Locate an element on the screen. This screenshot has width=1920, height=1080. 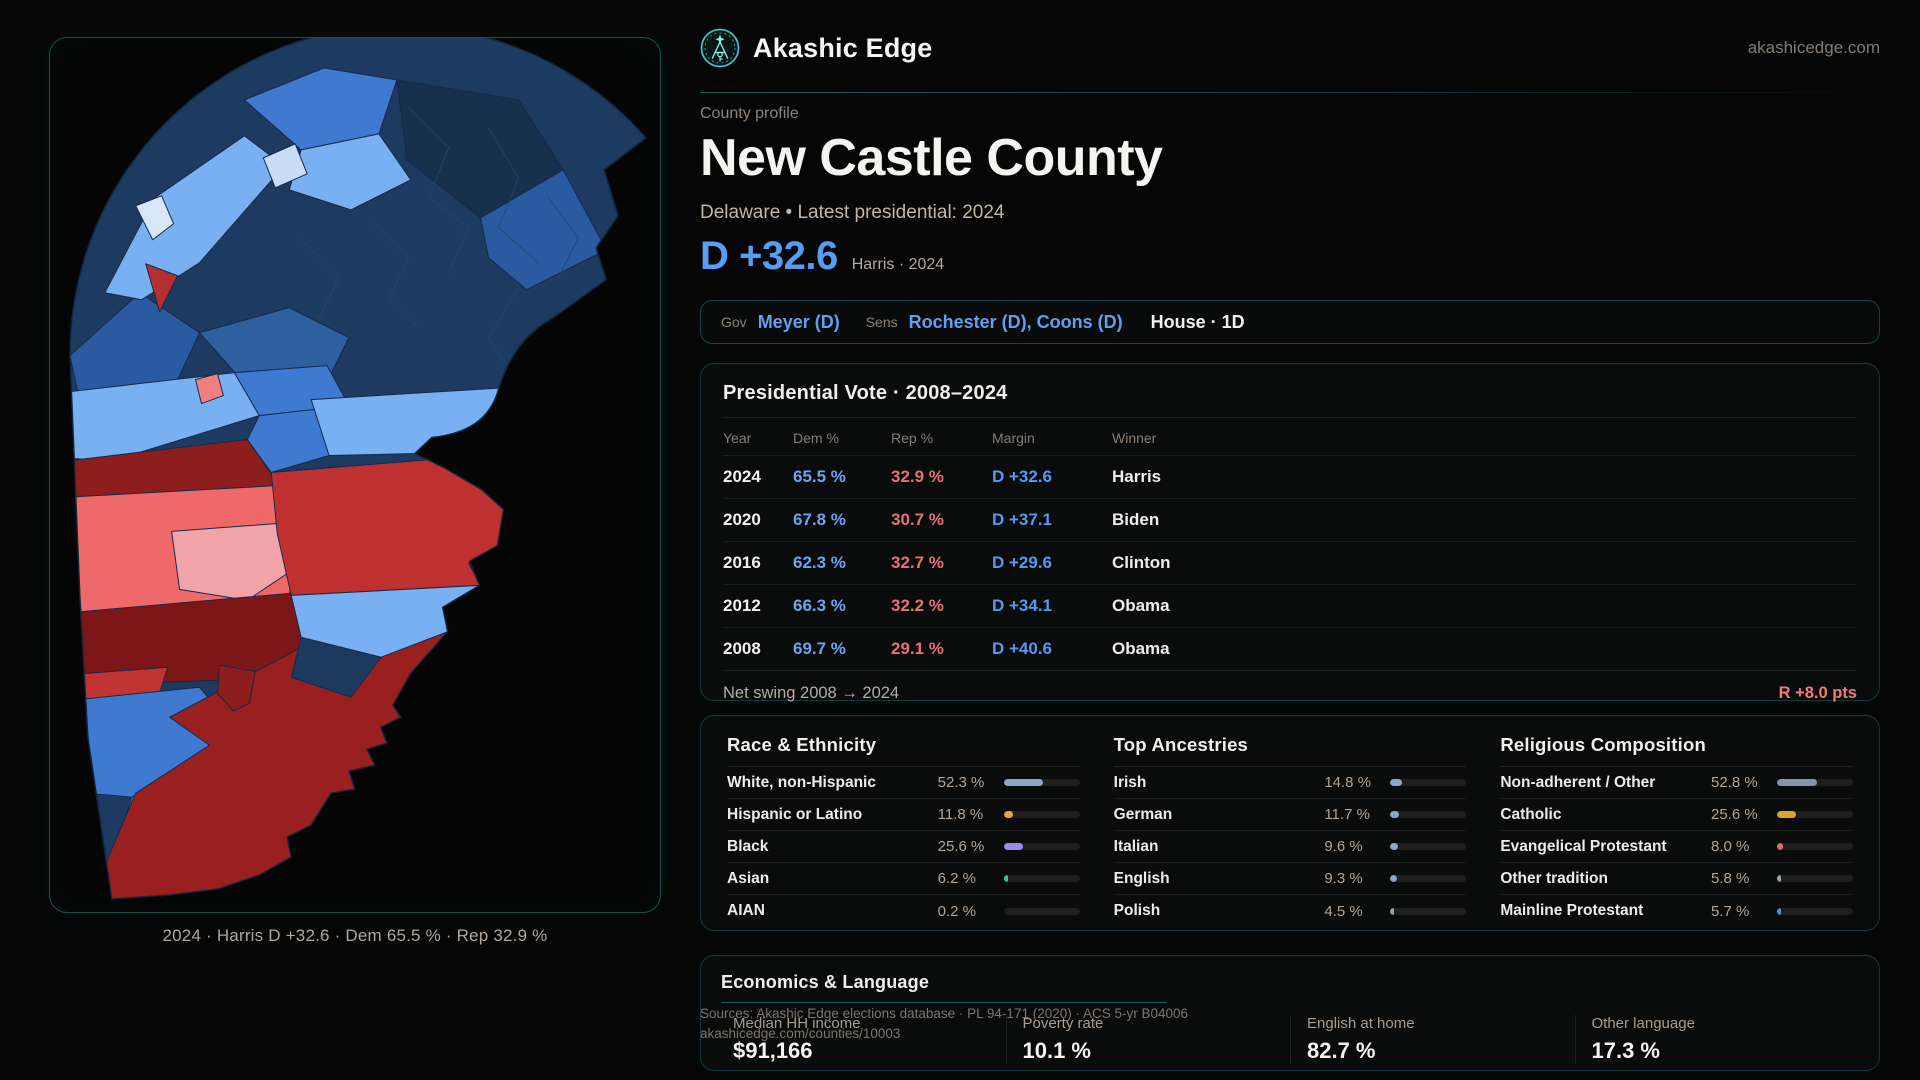
presidential-card-title: Presidential Vote · 2008–2024 is located at coordinates (1290, 400).